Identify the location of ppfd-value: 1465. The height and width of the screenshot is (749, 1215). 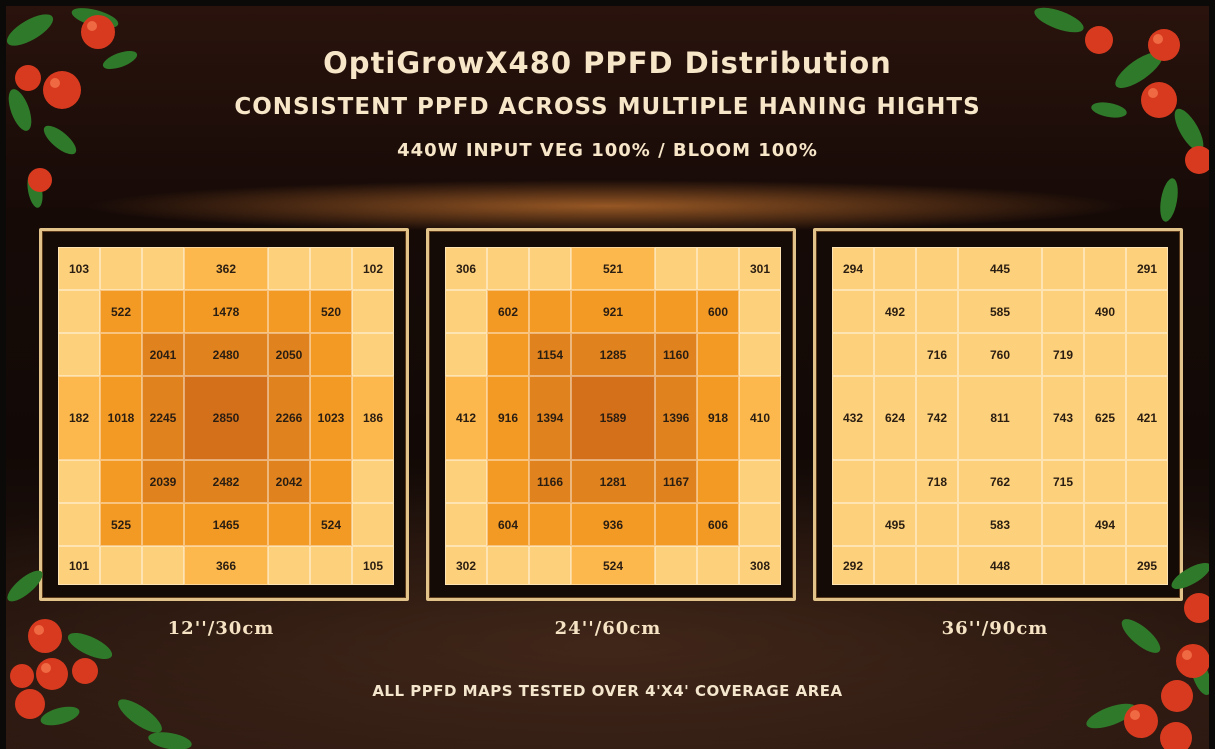
(226, 524).